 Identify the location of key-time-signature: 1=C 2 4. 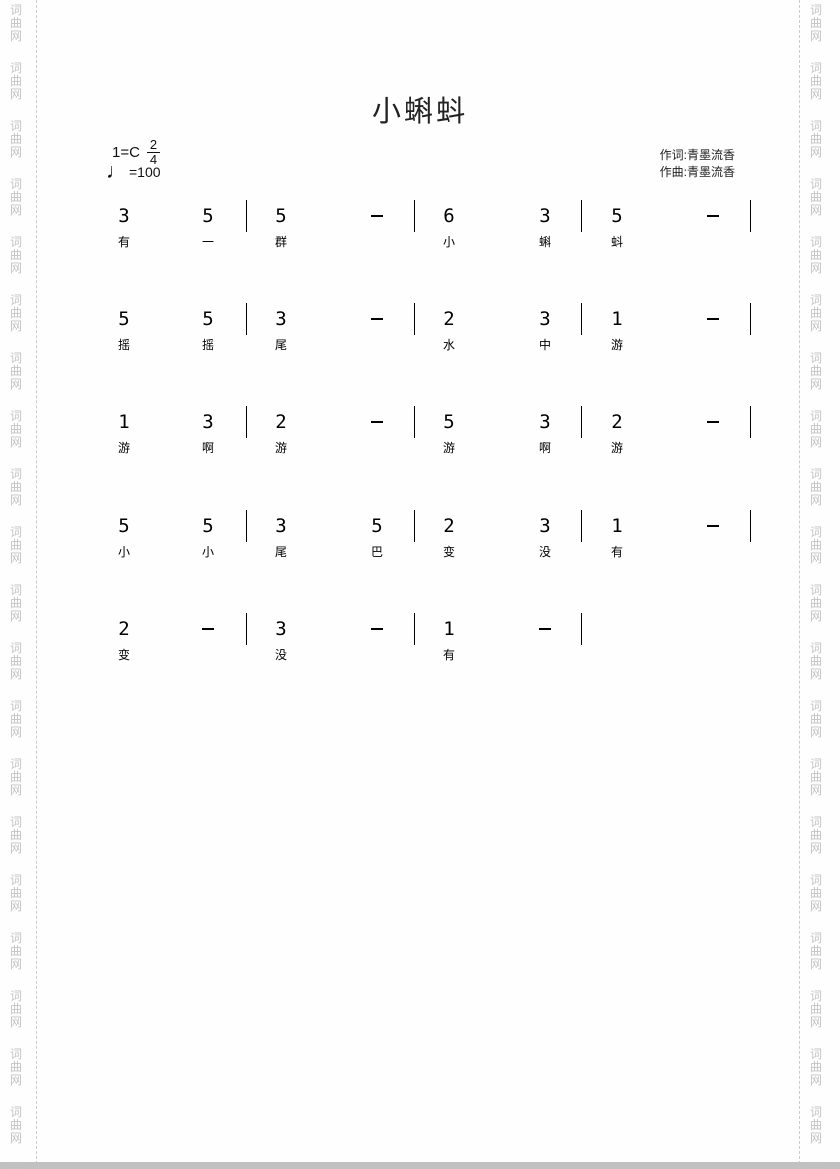
(136, 152).